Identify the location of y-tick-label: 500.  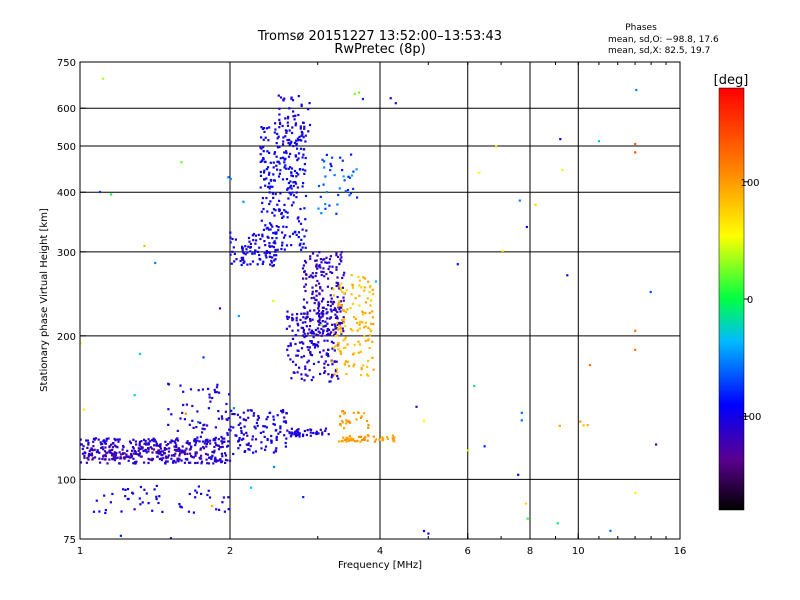
(66, 147).